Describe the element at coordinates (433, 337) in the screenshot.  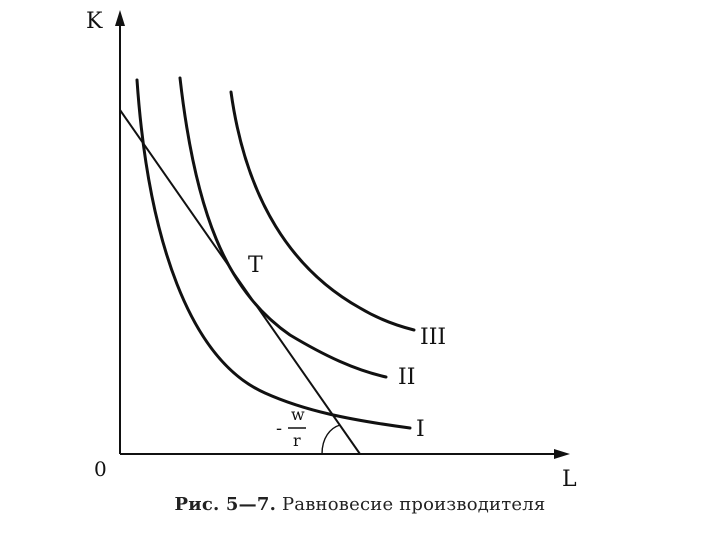
I see `label-iii: III` at that location.